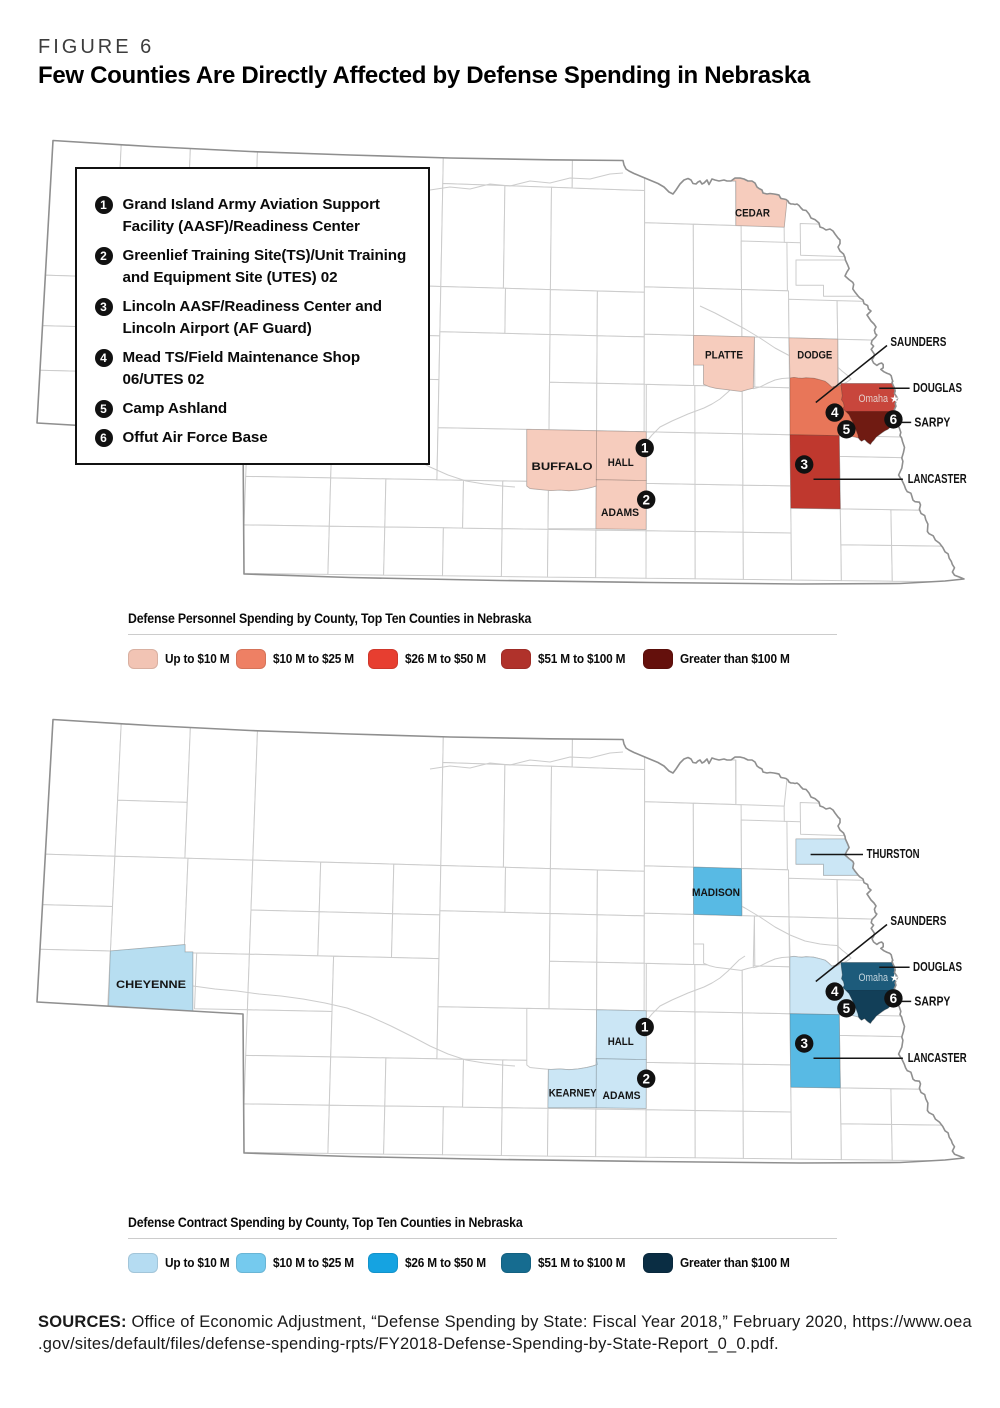  I want to click on svg-text: KEARNEY, so click(573, 1094).